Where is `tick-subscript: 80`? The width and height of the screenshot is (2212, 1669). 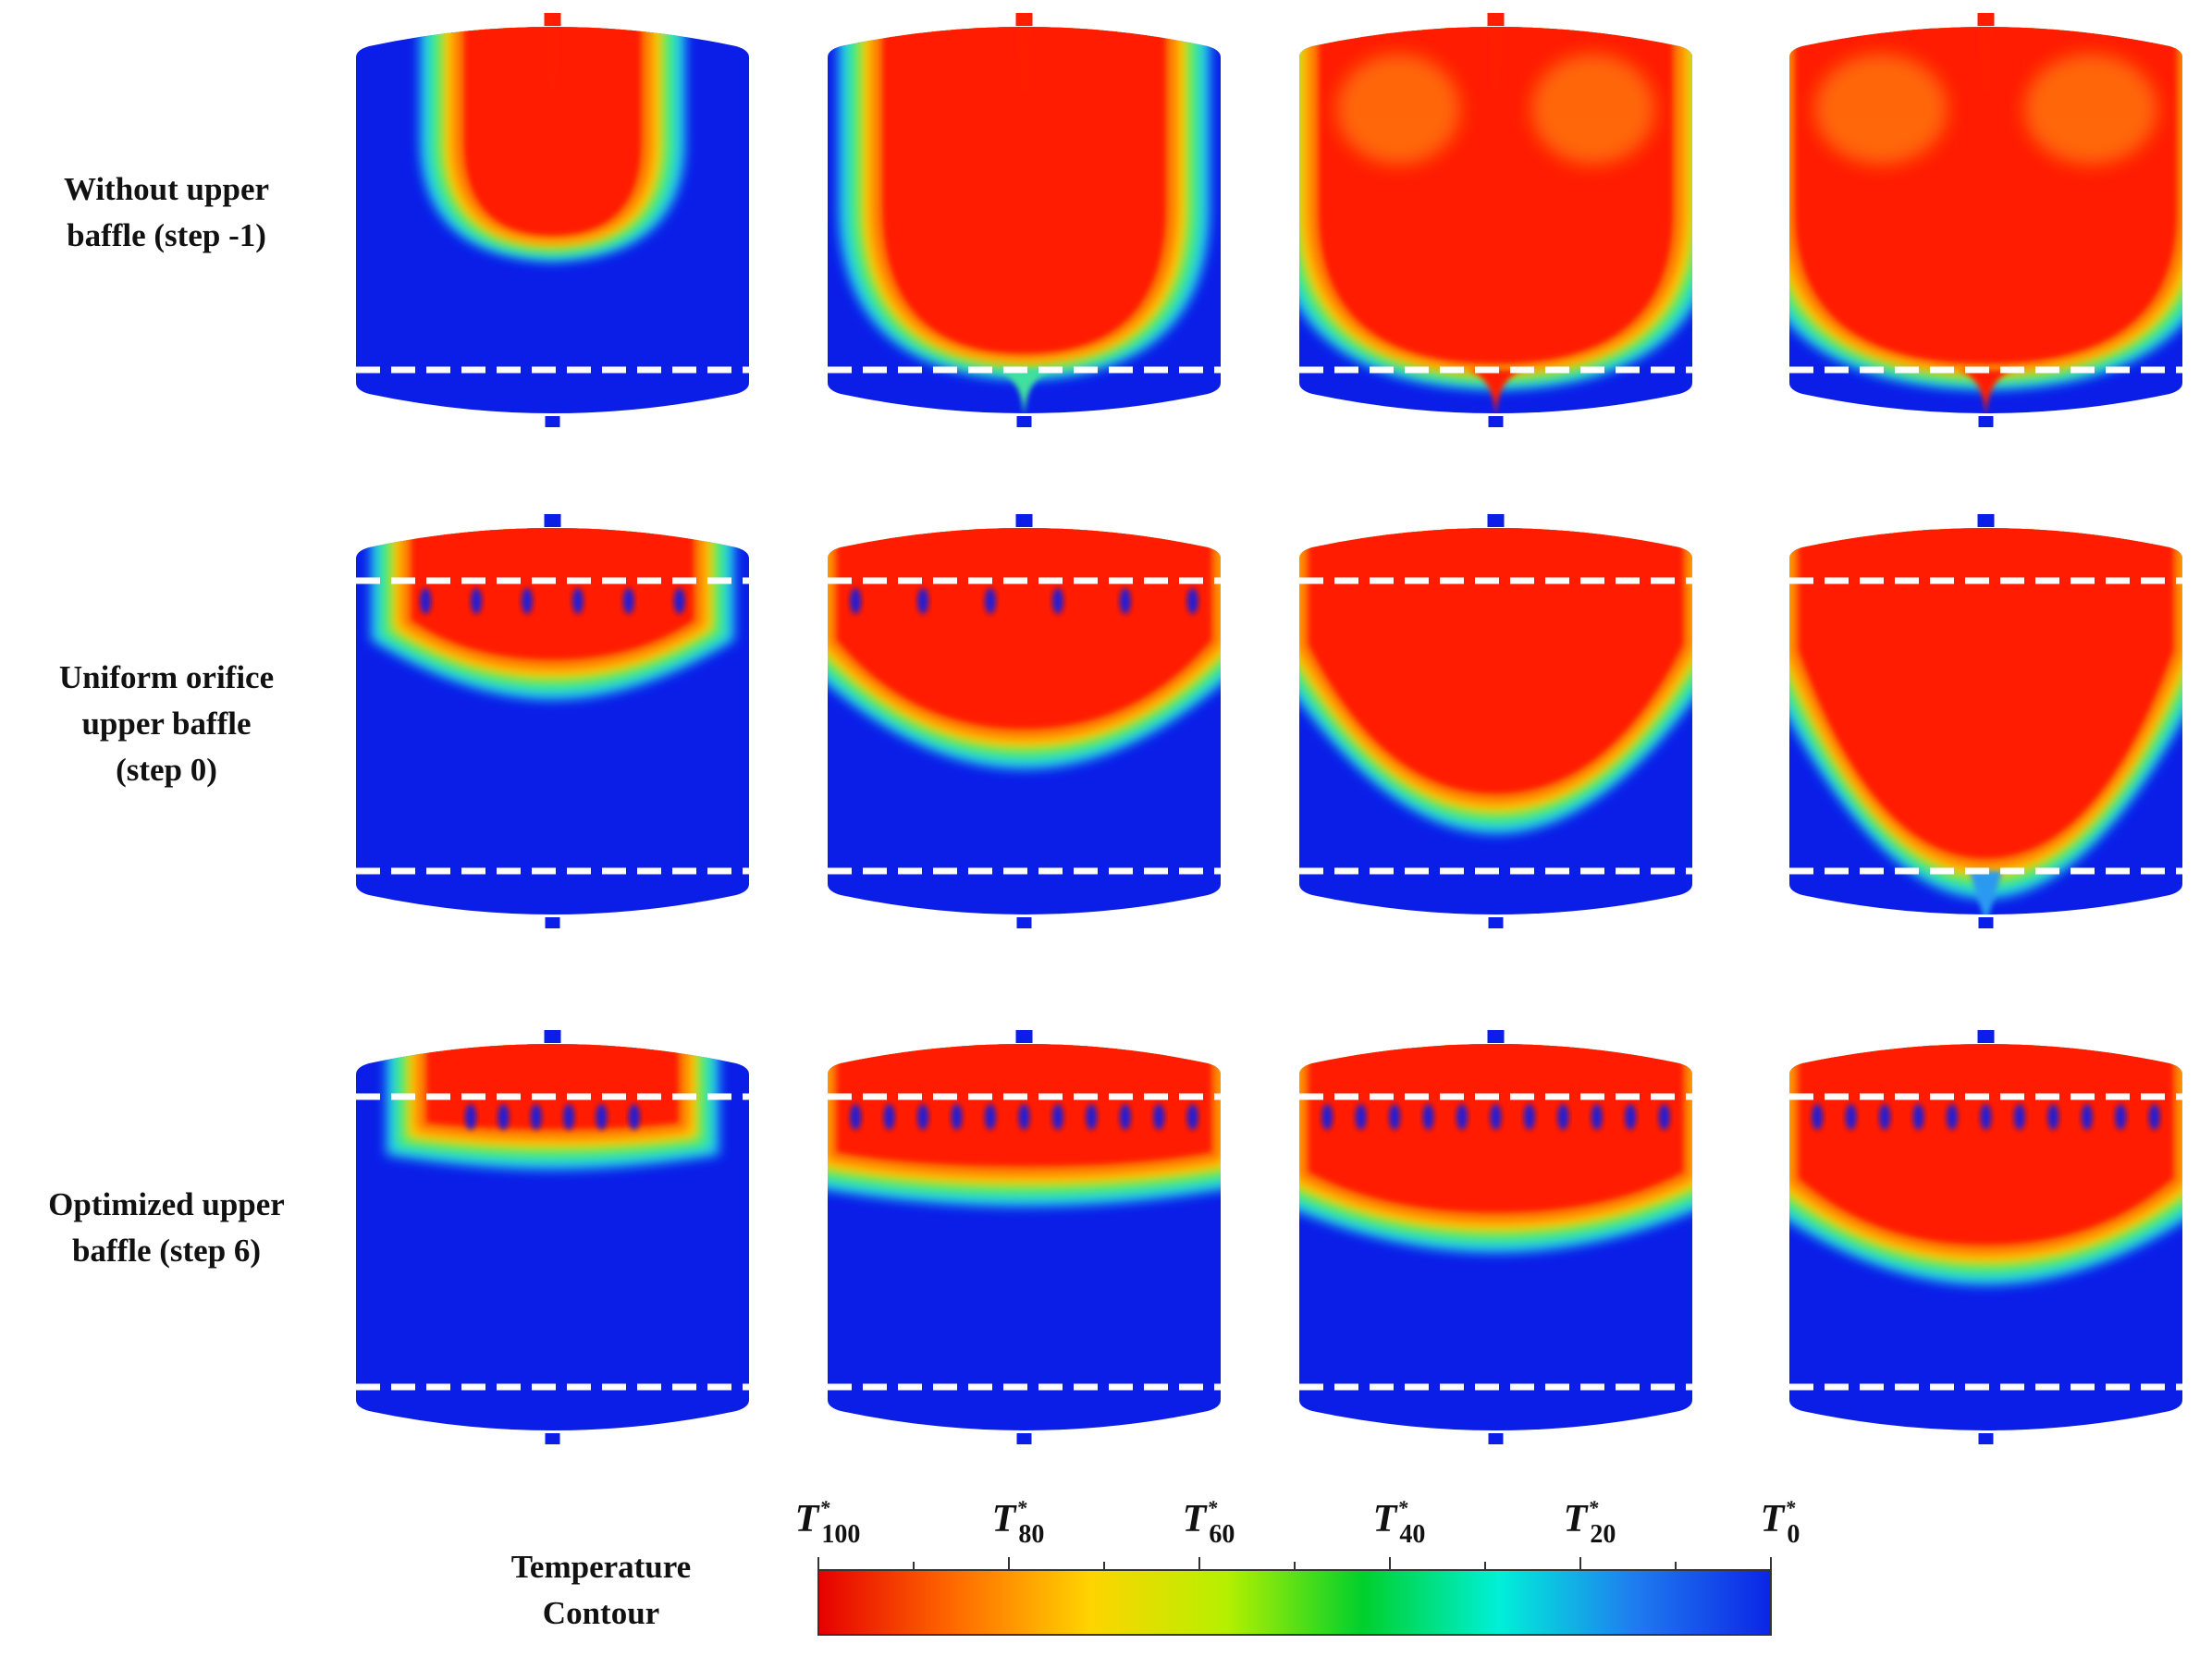 tick-subscript: 80 is located at coordinates (1032, 1535).